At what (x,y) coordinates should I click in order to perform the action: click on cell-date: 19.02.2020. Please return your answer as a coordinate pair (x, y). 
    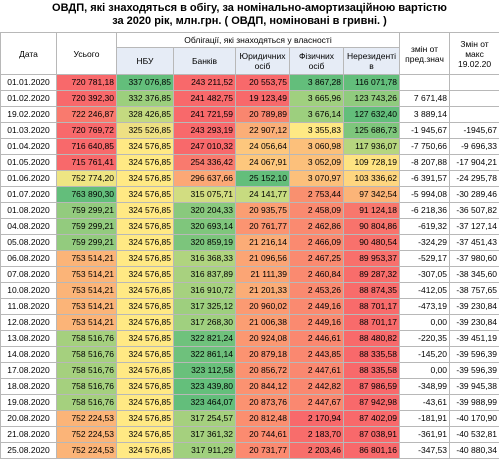
    Looking at the image, I should click on (29, 115).